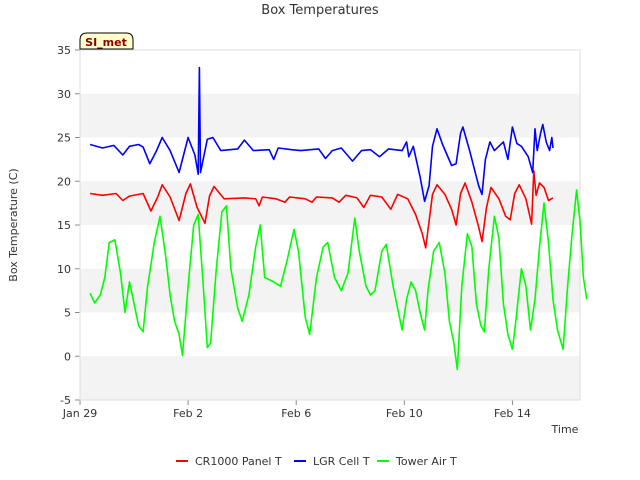 This screenshot has height=480, width=640. I want to click on legend-label-2: Tower Air T, so click(426, 461).